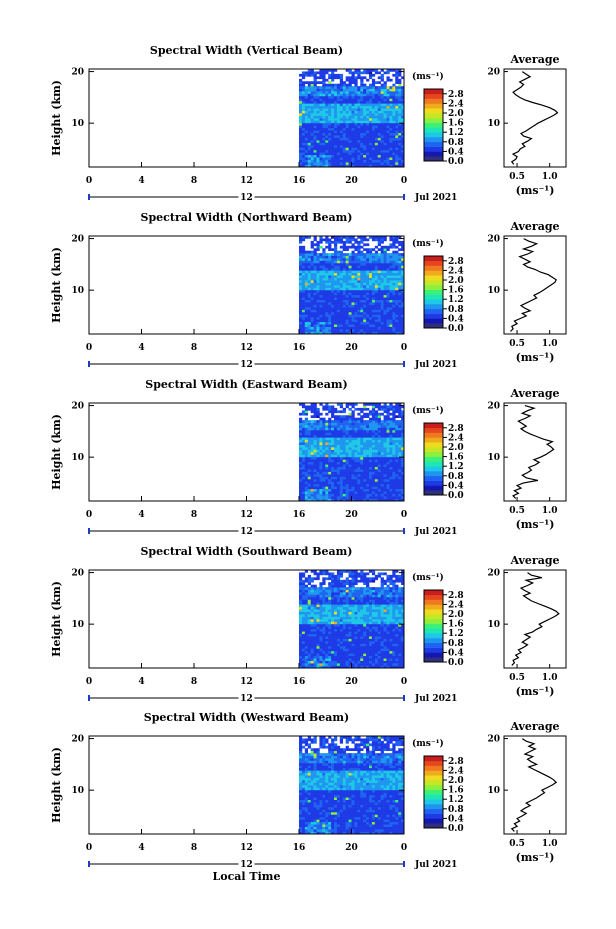  I want to click on average-profile-line, so click(534, 118).